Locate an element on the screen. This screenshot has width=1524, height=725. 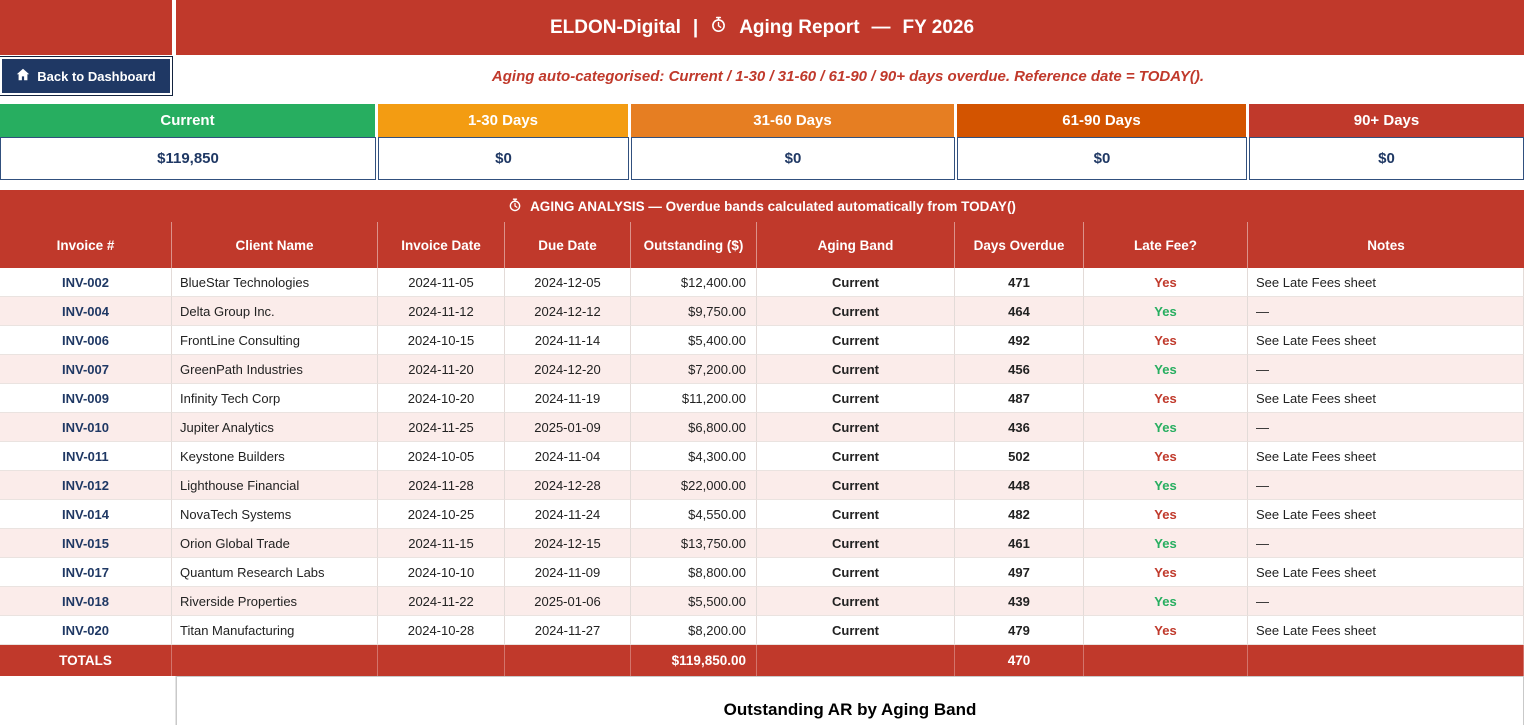
cell-outstanding: $12,400.00 is located at coordinates (694, 282).